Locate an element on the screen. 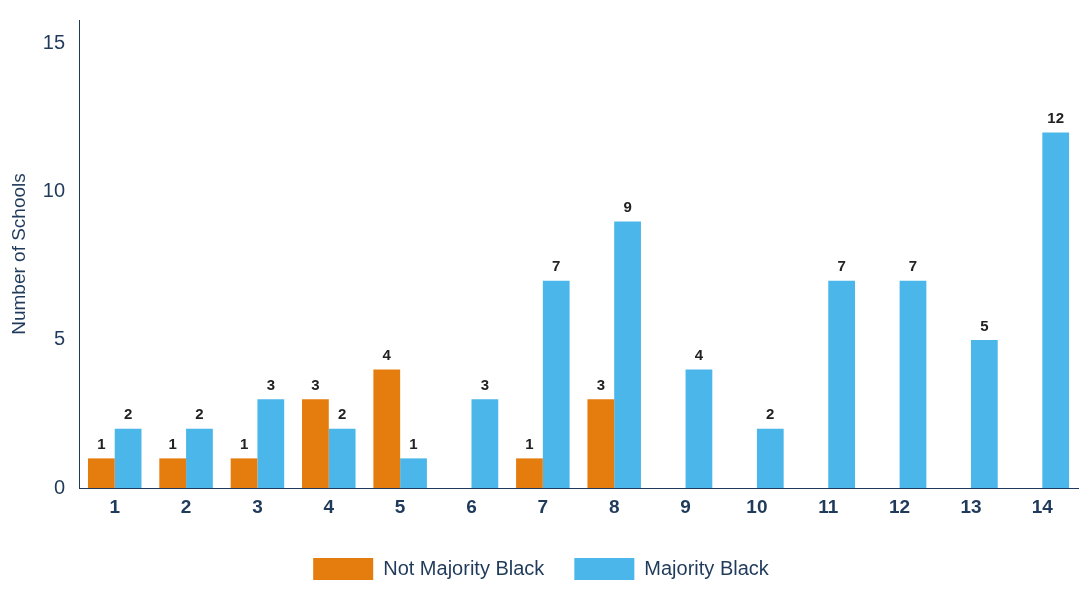  y-tick-label: 0 is located at coordinates (59, 486).